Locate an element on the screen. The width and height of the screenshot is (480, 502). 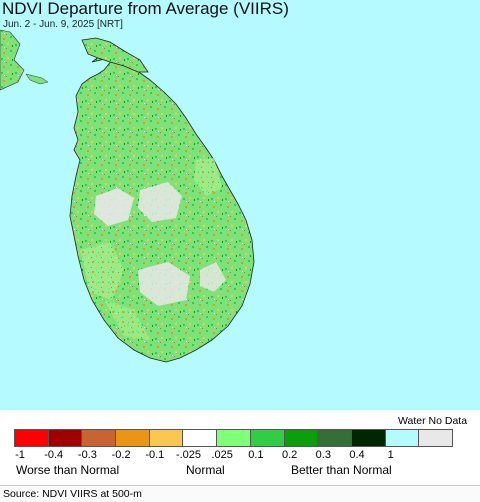
legend-tick-label: -0.2 is located at coordinates (121, 455).